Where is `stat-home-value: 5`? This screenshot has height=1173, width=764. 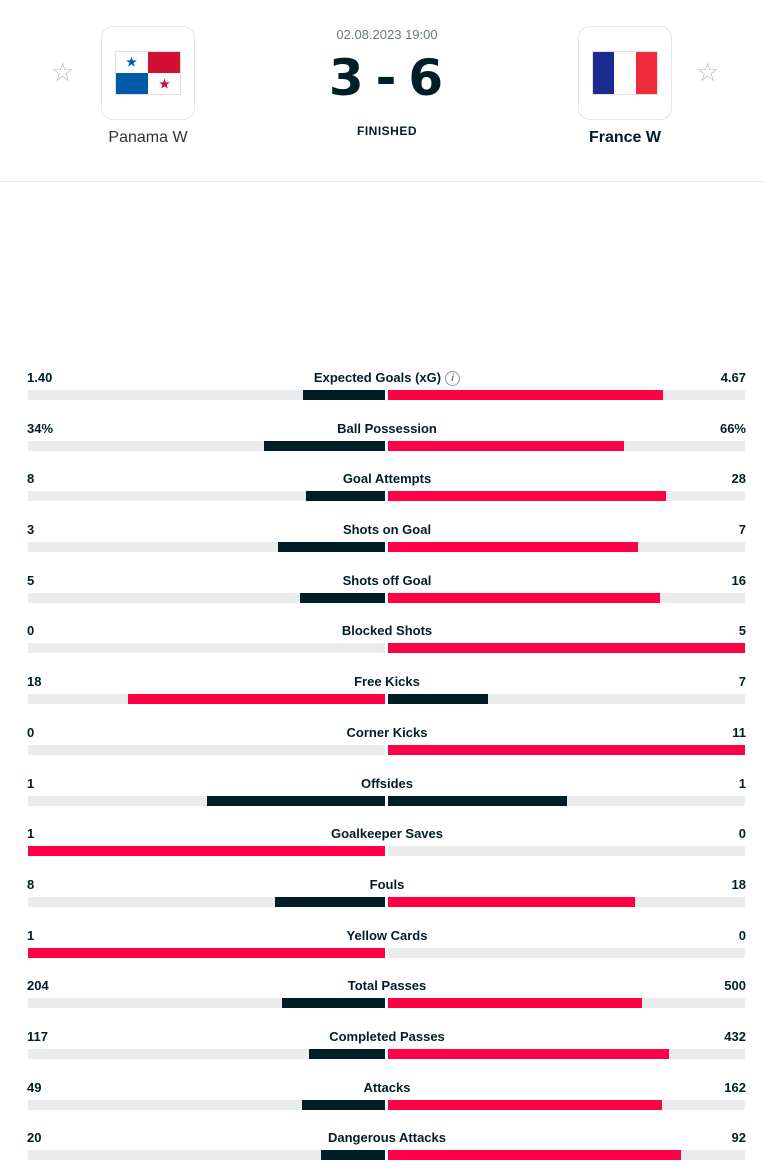 stat-home-value: 5 is located at coordinates (31, 580).